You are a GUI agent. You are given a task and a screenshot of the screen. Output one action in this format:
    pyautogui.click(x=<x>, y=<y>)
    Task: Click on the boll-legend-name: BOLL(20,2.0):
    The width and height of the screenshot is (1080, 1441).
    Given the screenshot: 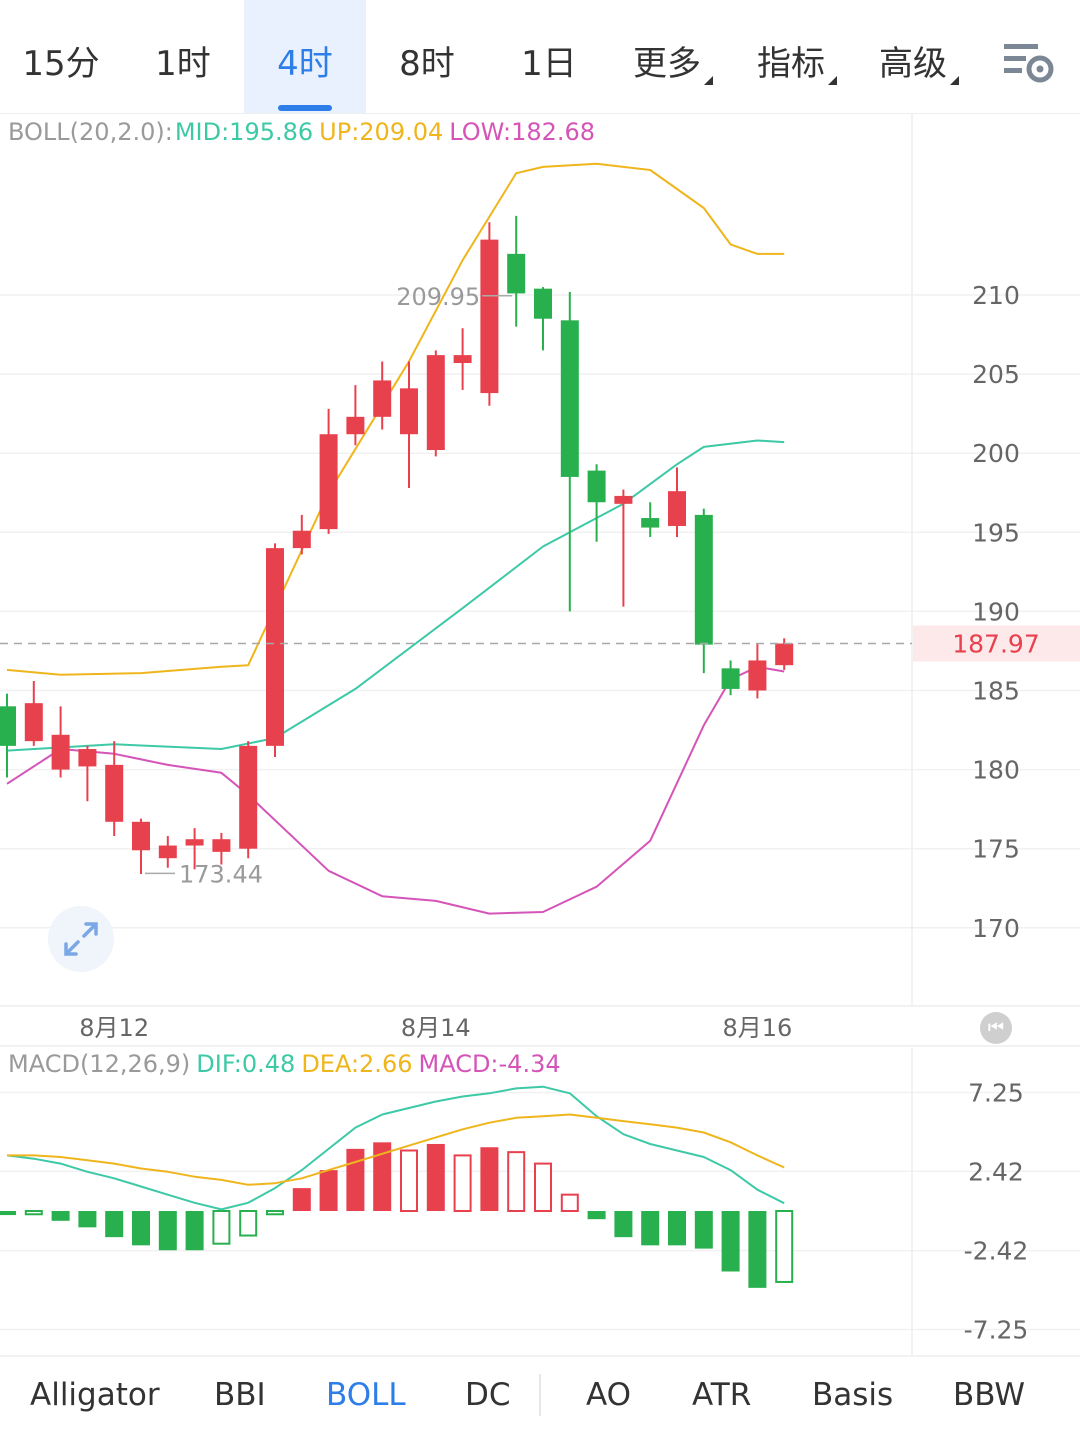 What is the action you would take?
    pyautogui.click(x=90, y=132)
    